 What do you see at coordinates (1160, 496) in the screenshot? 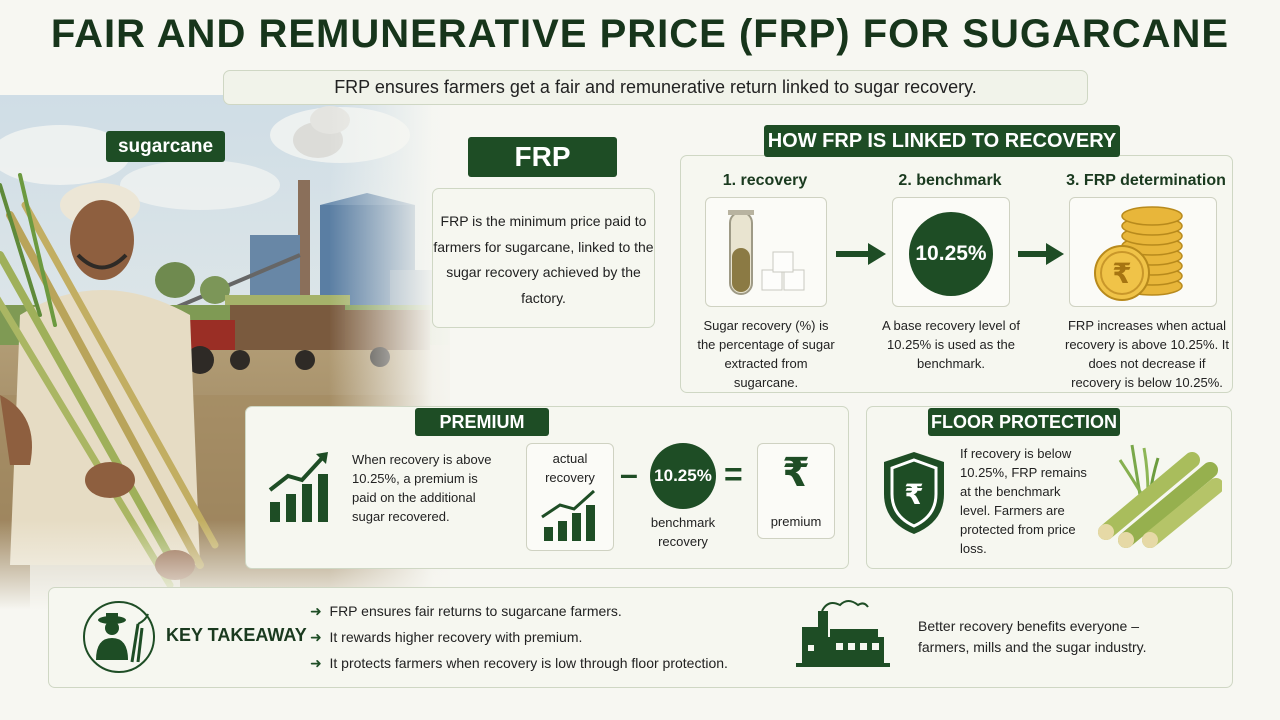
I see `sugarcane-stalks-icon` at bounding box center [1160, 496].